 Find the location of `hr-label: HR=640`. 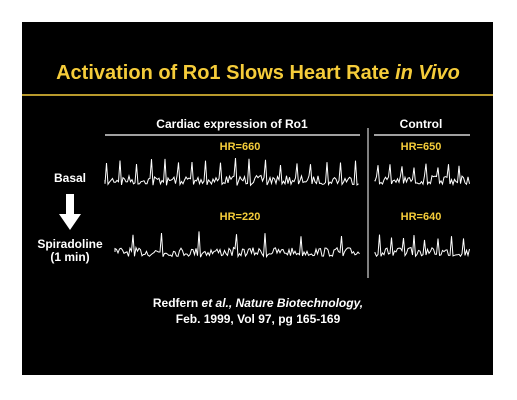

hr-label: HR=640 is located at coordinates (421, 217).